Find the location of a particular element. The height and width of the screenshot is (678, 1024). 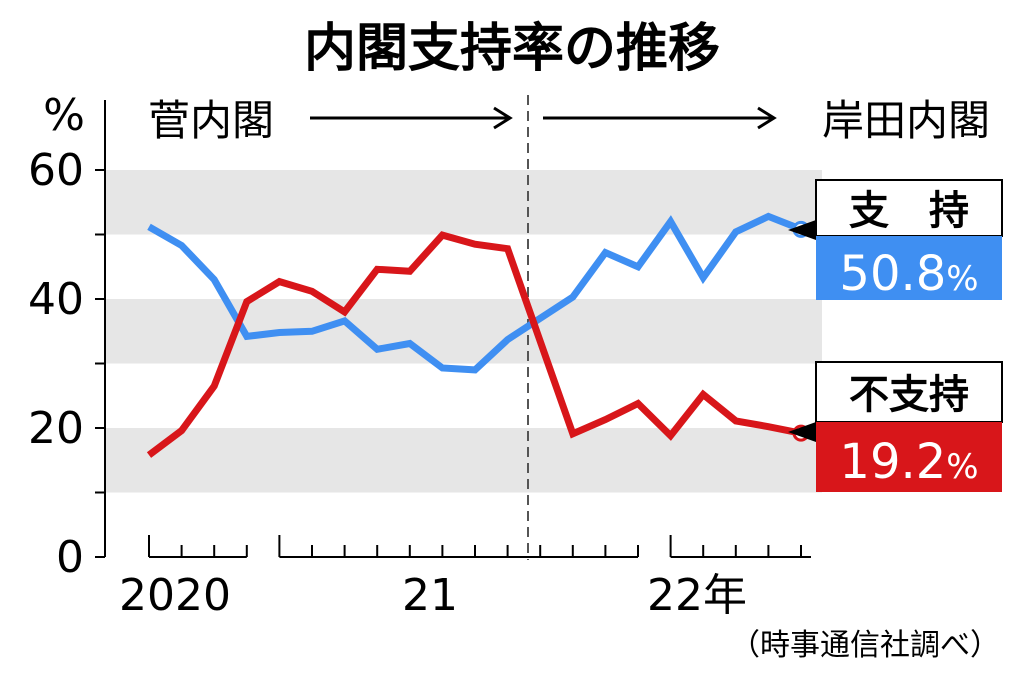

x-axis is located at coordinates (479, 546).